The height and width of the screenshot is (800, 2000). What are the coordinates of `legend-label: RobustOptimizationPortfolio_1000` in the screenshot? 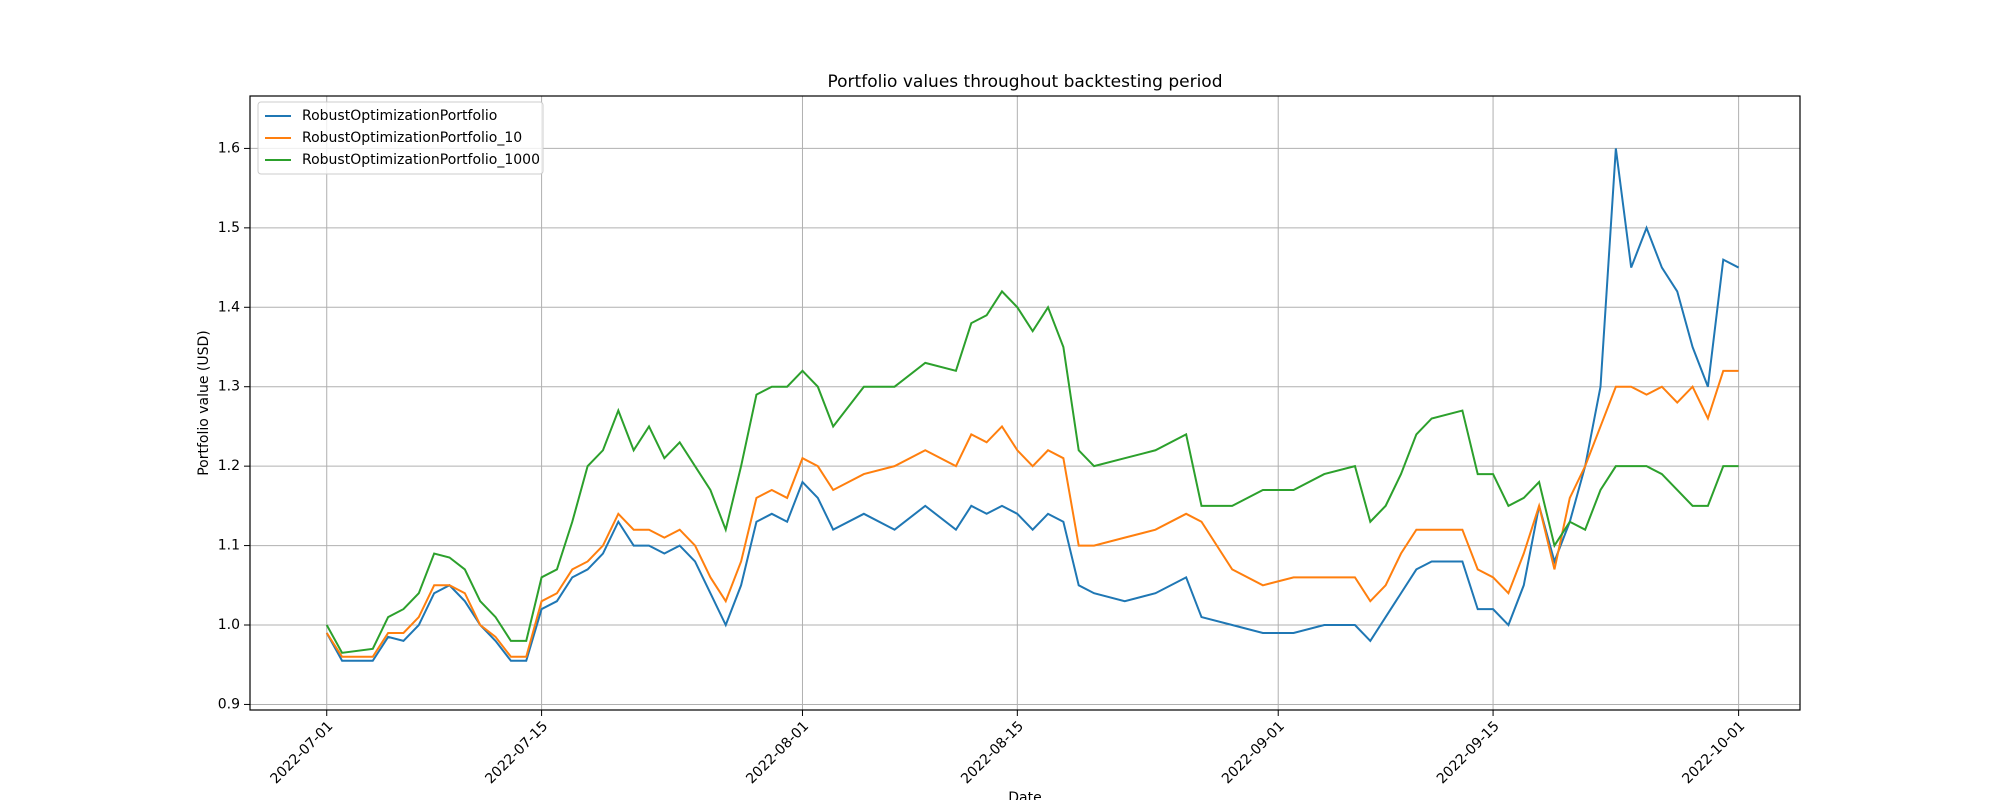 It's located at (421, 160).